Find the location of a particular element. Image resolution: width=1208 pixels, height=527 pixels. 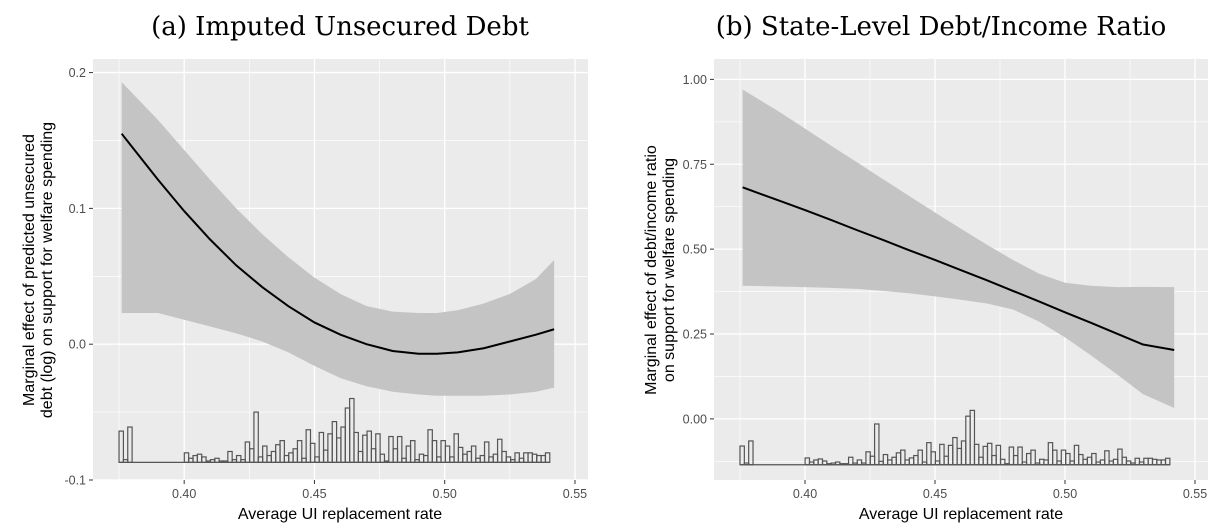

y-tick-label: 0.00 is located at coordinates (695, 419).